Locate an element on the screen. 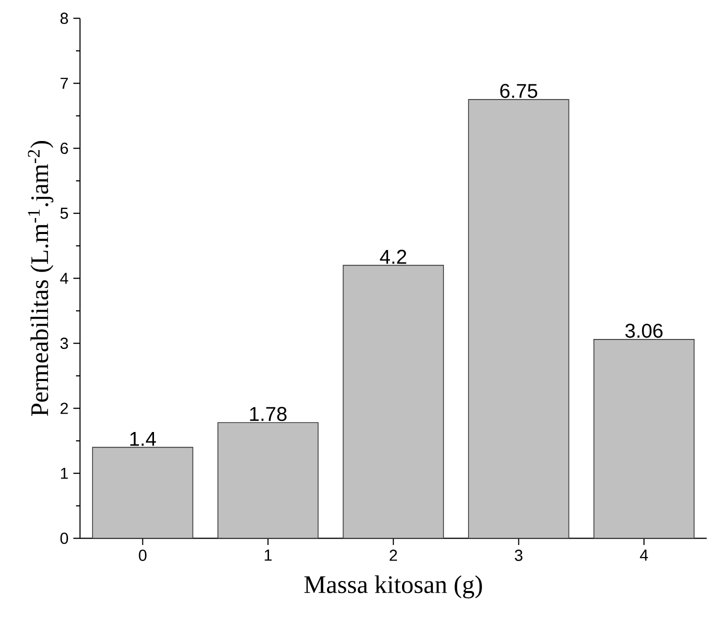 This screenshot has width=707, height=625. data-label: 4.2 is located at coordinates (393, 257).